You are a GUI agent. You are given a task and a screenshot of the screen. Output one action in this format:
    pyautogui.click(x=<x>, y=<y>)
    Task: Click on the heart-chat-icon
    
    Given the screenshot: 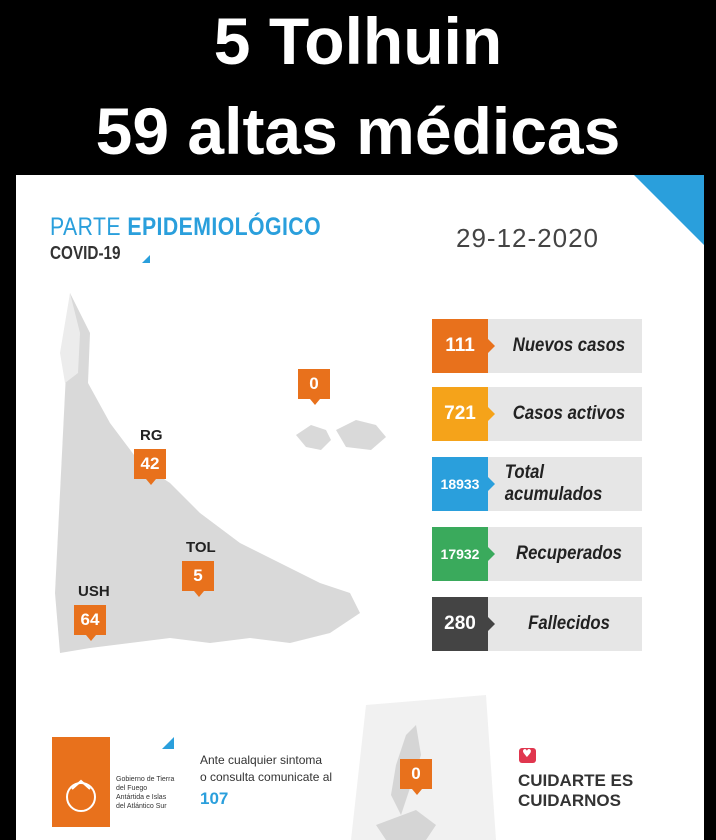 What is the action you would take?
    pyautogui.click(x=527, y=755)
    